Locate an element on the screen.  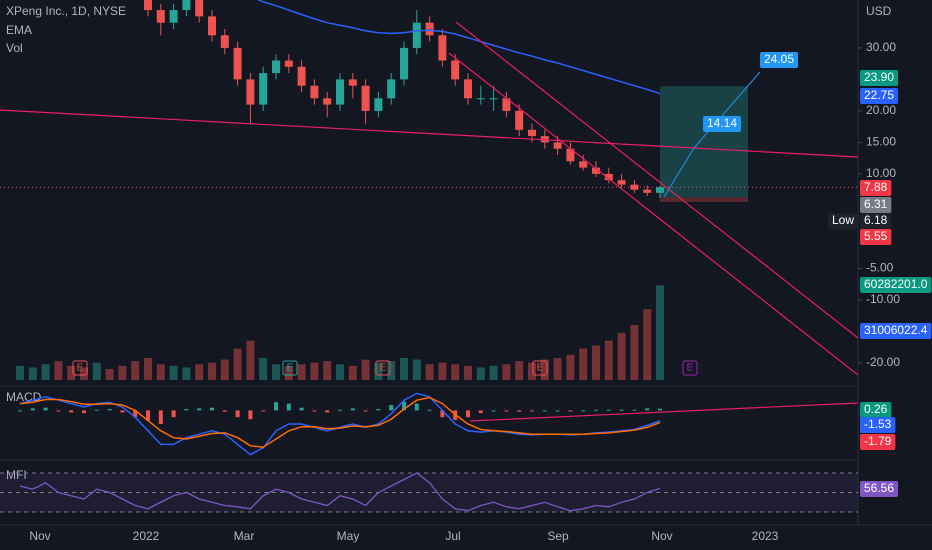
price-label: 6.31 is located at coordinates (876, 205).